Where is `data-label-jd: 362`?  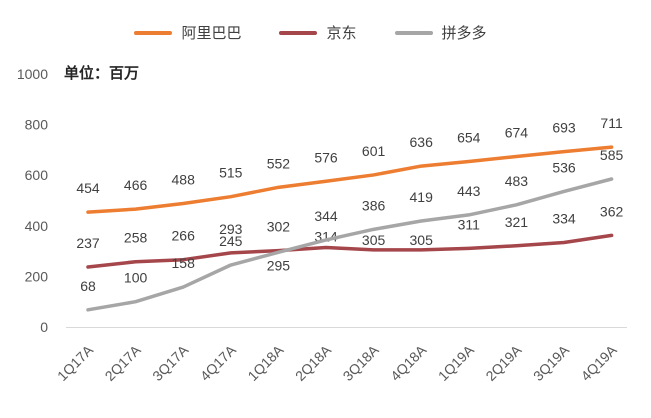
data-label-jd: 362 is located at coordinates (612, 211).